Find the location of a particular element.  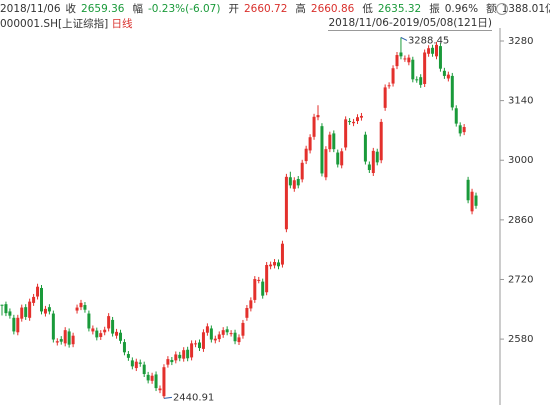

quote-label: 高 is located at coordinates (300, 9).